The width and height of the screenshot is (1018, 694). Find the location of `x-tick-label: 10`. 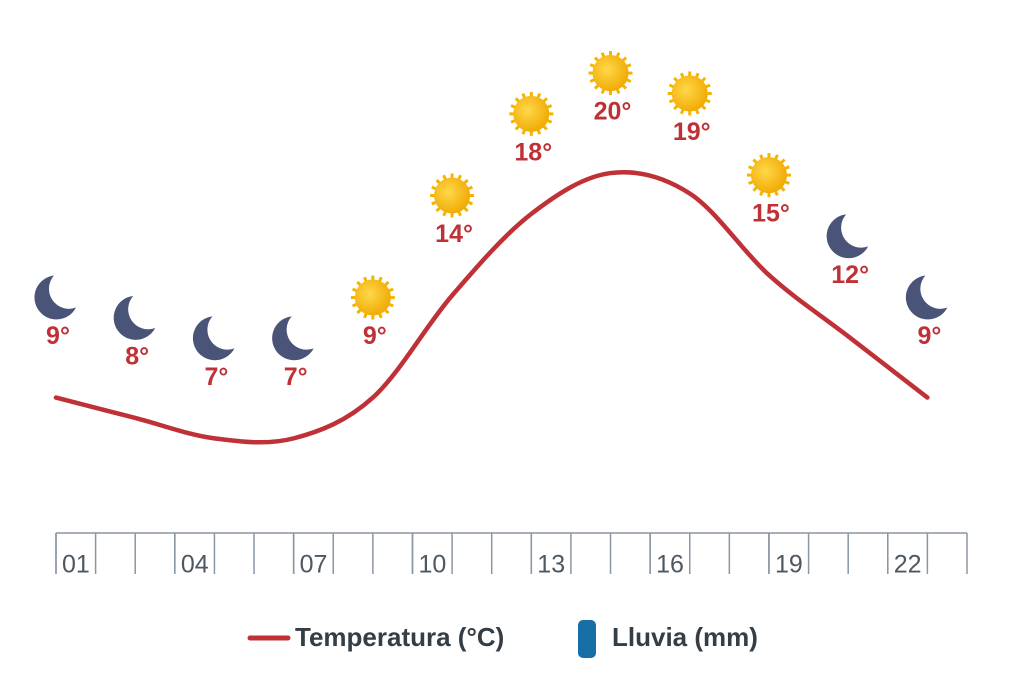

x-tick-label: 10 is located at coordinates (432, 565).